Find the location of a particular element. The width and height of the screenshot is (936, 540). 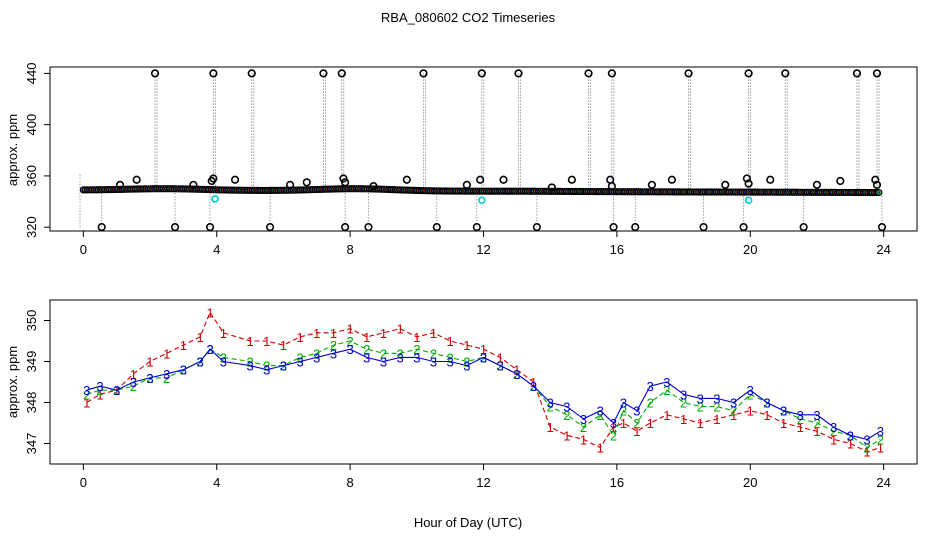

x-tick-label: 24 is located at coordinates (883, 249).